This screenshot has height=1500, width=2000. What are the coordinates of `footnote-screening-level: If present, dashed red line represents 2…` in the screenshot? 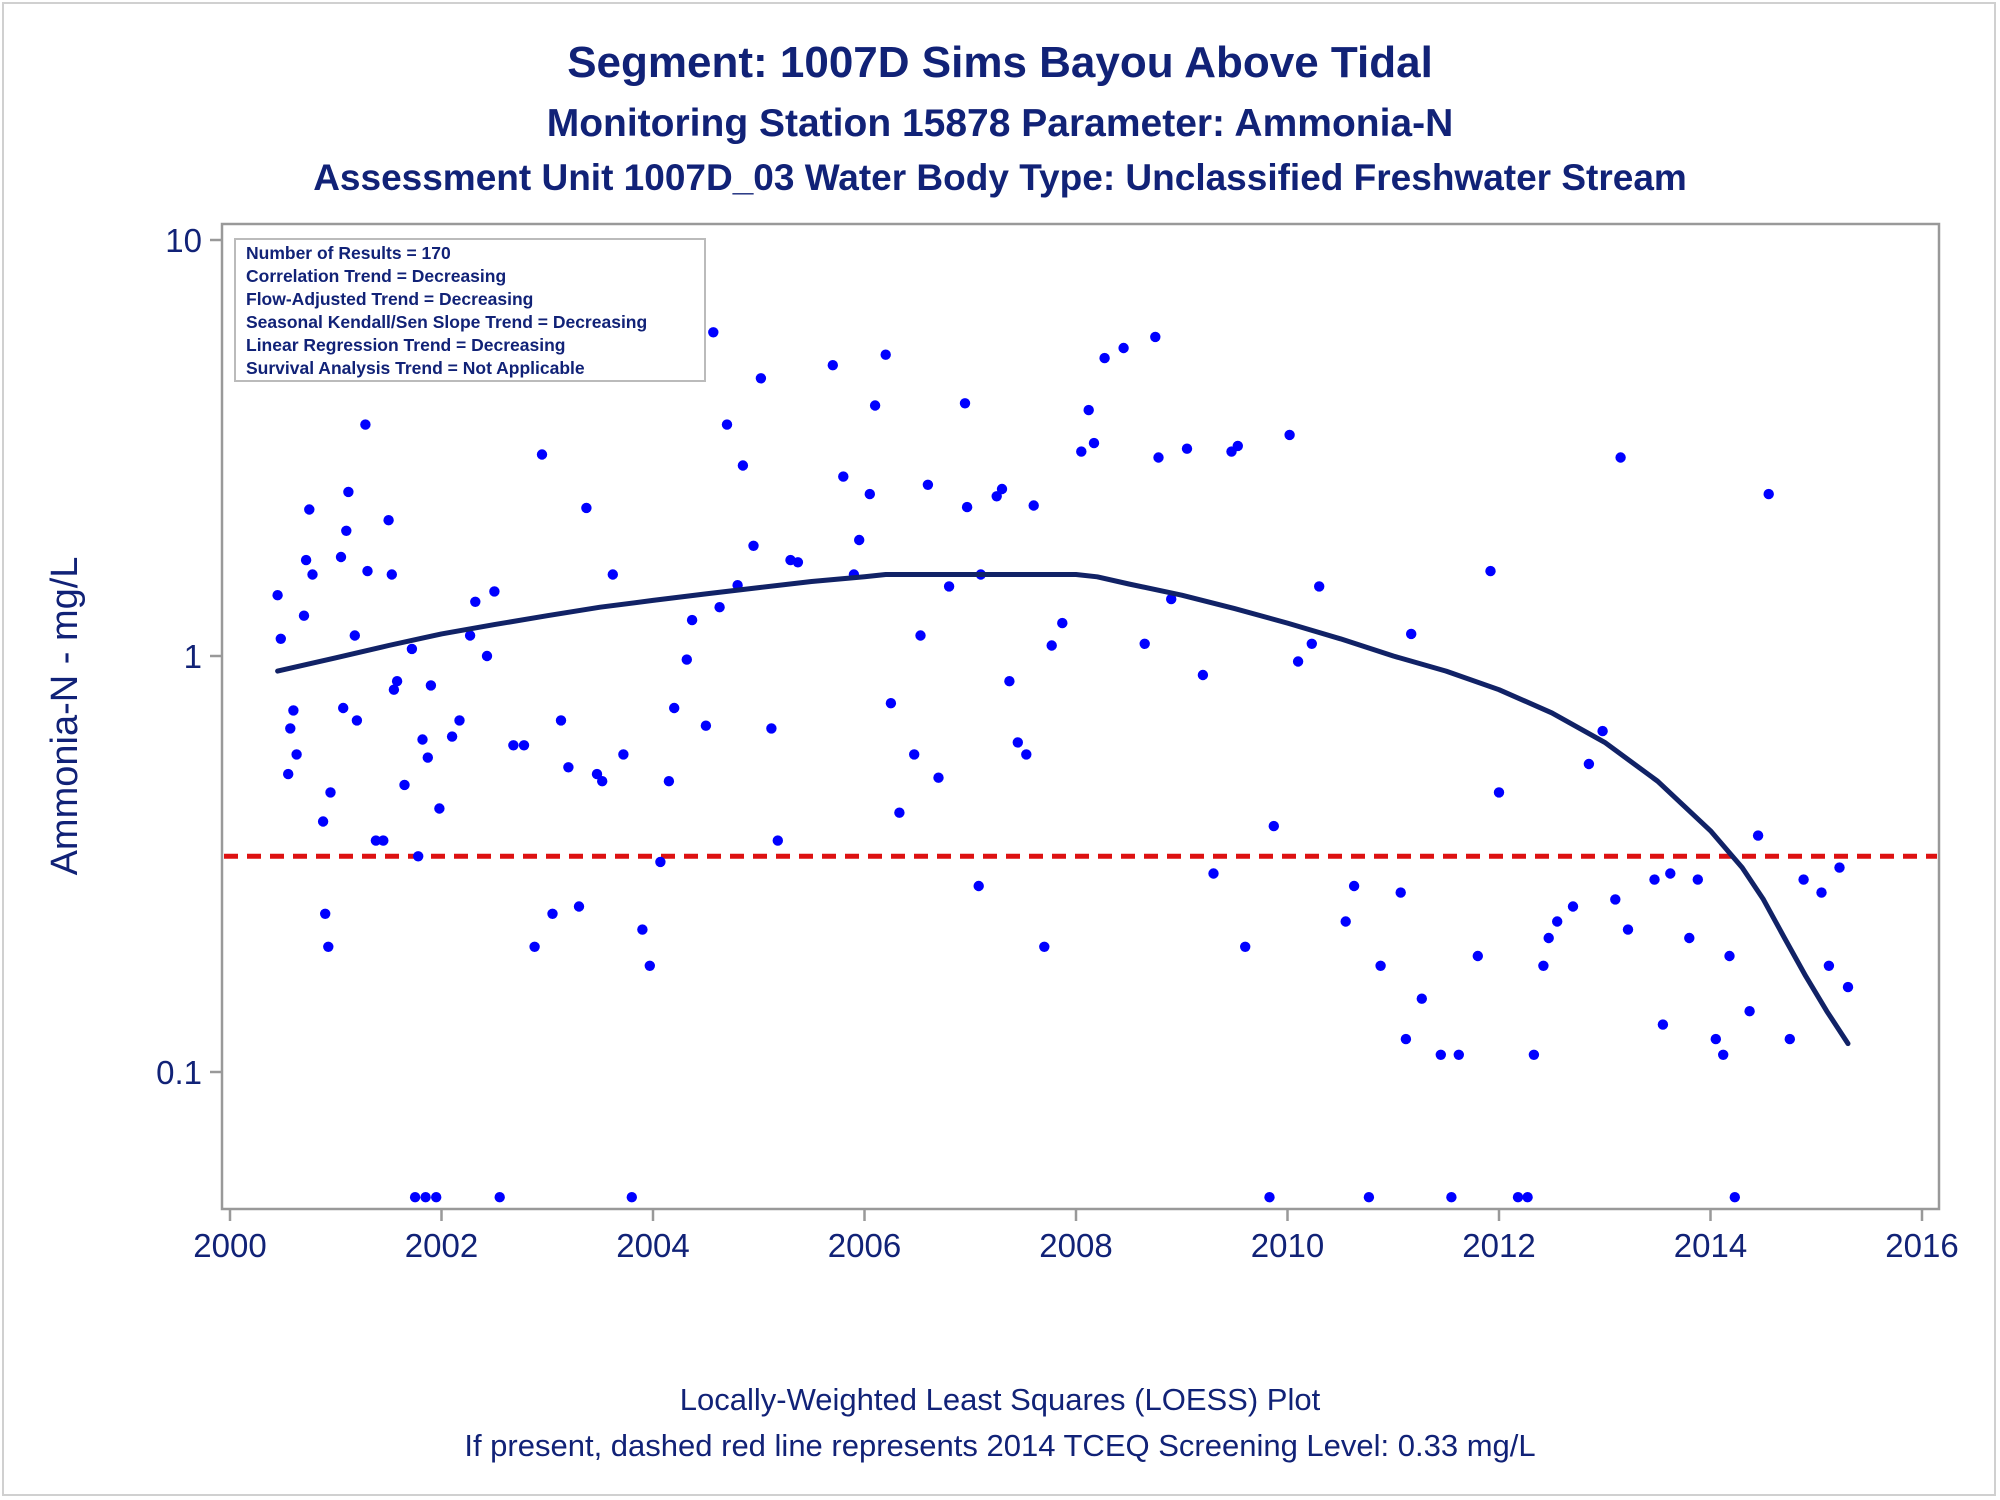 It's located at (1000, 1445).